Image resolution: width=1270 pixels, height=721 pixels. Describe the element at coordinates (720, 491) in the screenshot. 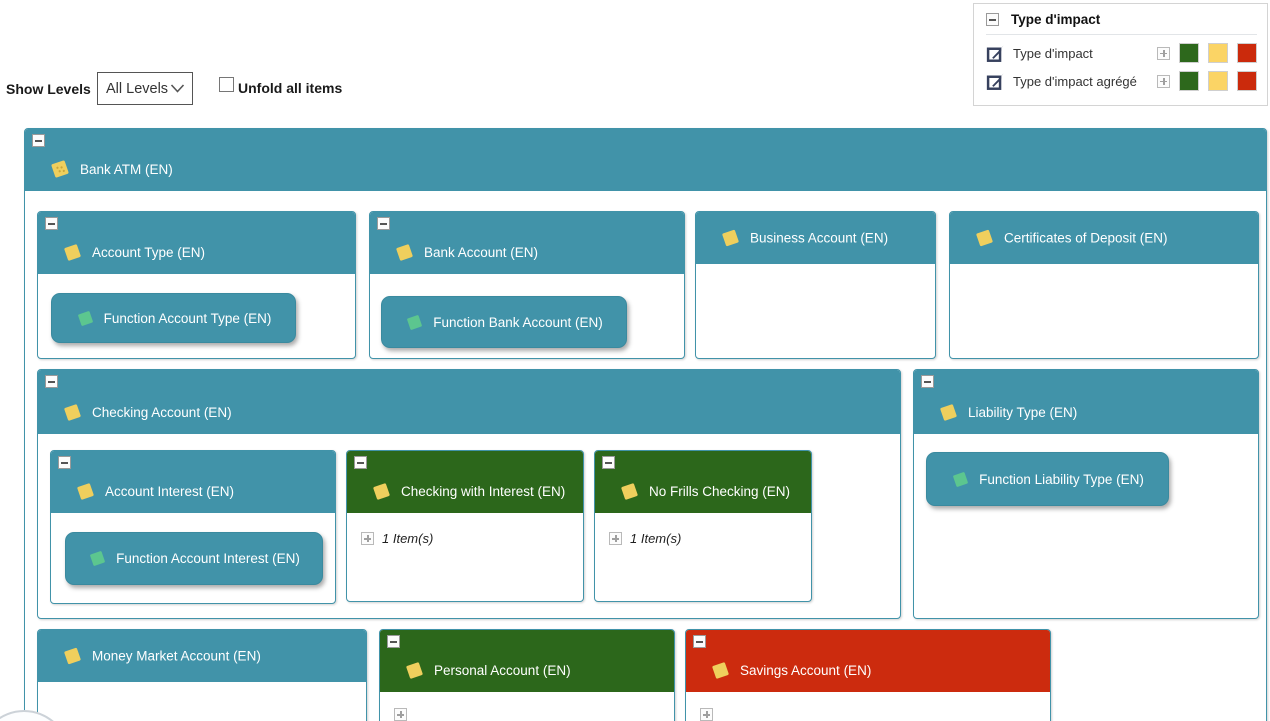

I see `node-label: No Frills Checking (EN)` at that location.